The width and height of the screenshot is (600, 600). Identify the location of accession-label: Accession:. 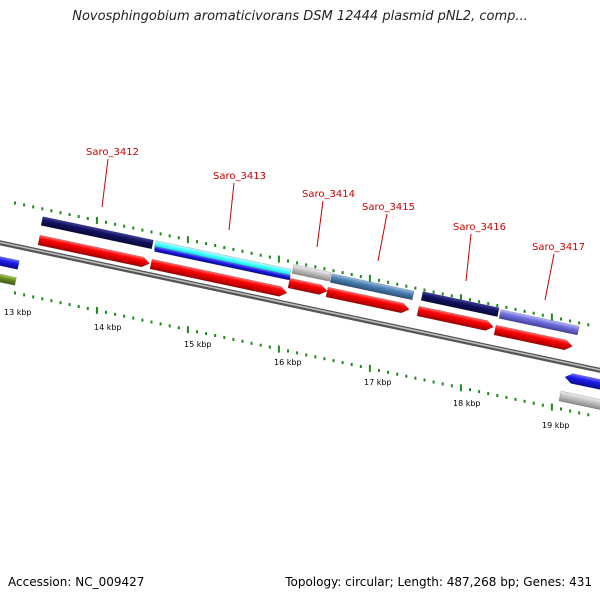
(40, 582).